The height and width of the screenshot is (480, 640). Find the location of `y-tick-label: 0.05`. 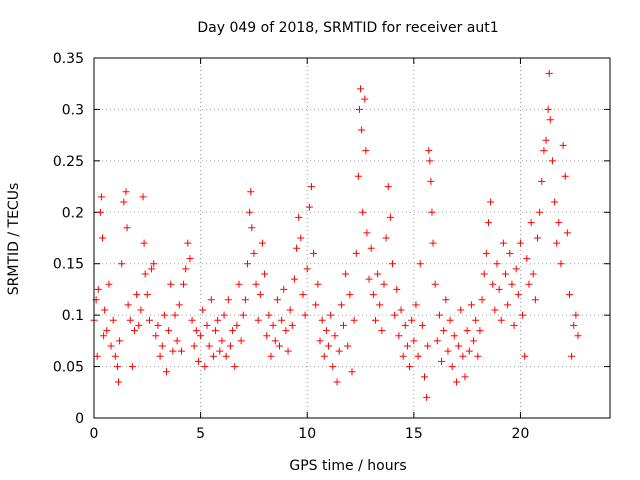

y-tick-label: 0.05 is located at coordinates (68, 368).